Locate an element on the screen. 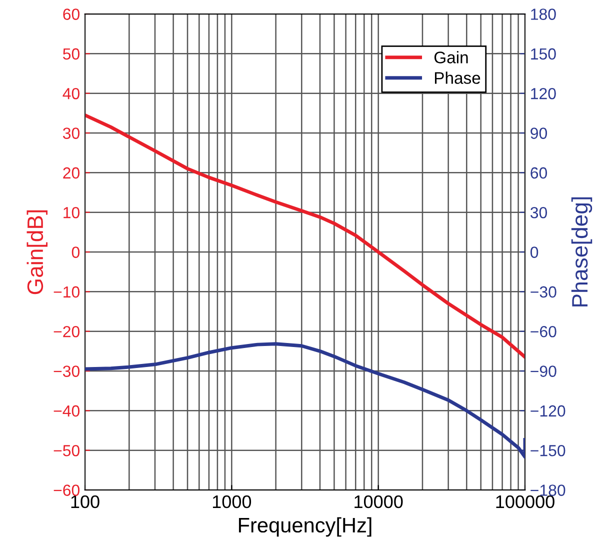  legend-label: Gain is located at coordinates (451, 57).